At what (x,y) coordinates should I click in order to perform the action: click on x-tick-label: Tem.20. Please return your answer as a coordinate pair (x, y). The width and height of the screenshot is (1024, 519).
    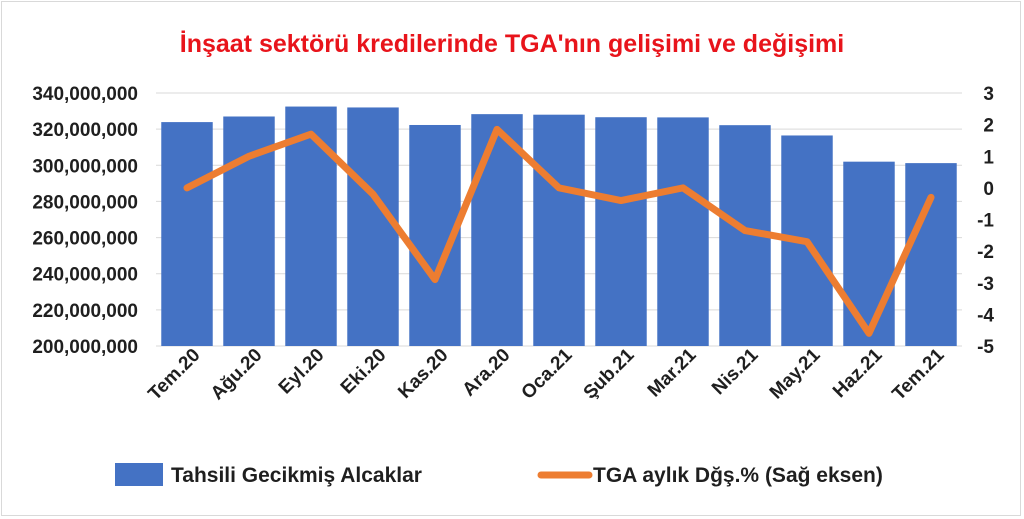
    Looking at the image, I should click on (174, 375).